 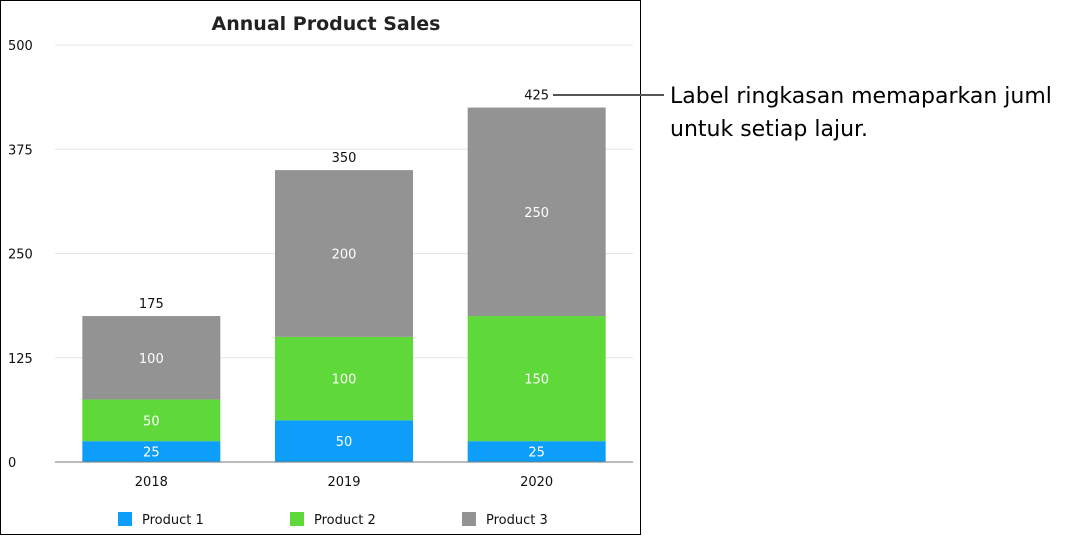 I want to click on data-label: 150, so click(x=536, y=380).